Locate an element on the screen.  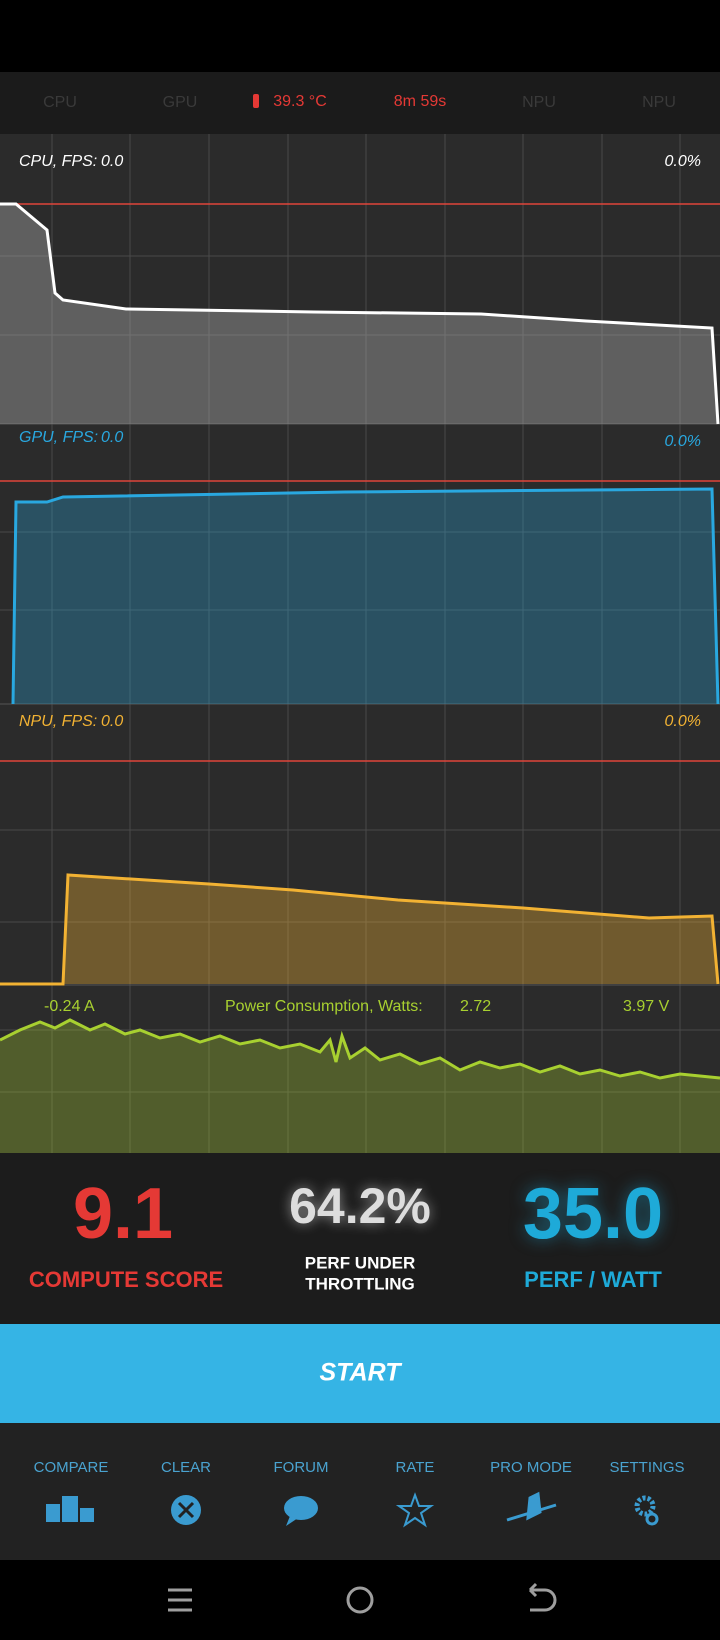
system-status-bar is located at coordinates (360, 36).